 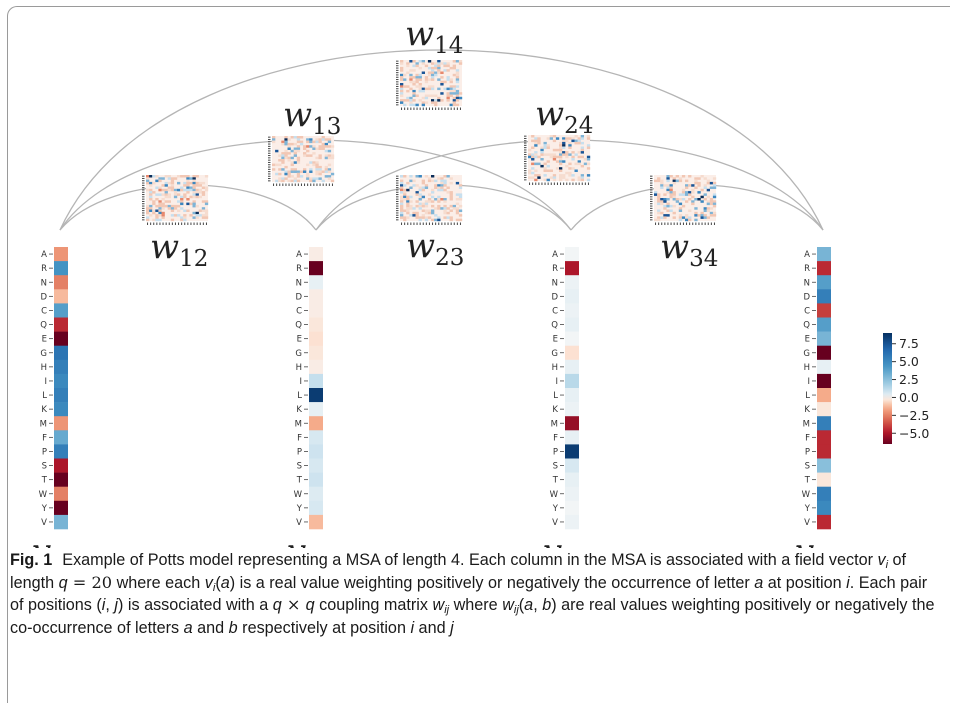 I want to click on letter-label: D, so click(x=298, y=297).